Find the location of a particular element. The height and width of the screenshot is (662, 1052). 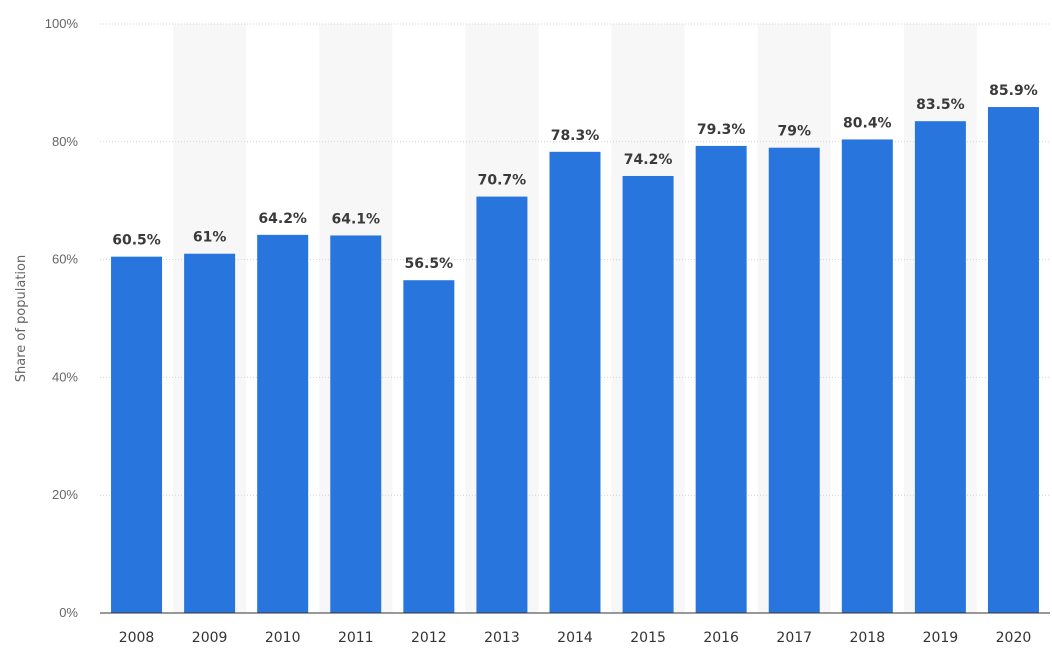

bar-value-label: 80.4% is located at coordinates (867, 123).